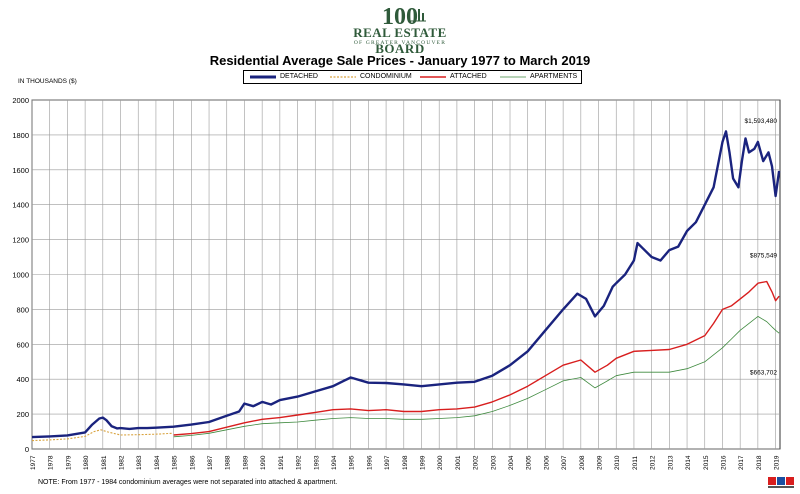 This screenshot has width=800, height=494. What do you see at coordinates (440, 462) in the screenshot?
I see `x-tick-label: 2000` at bounding box center [440, 462].